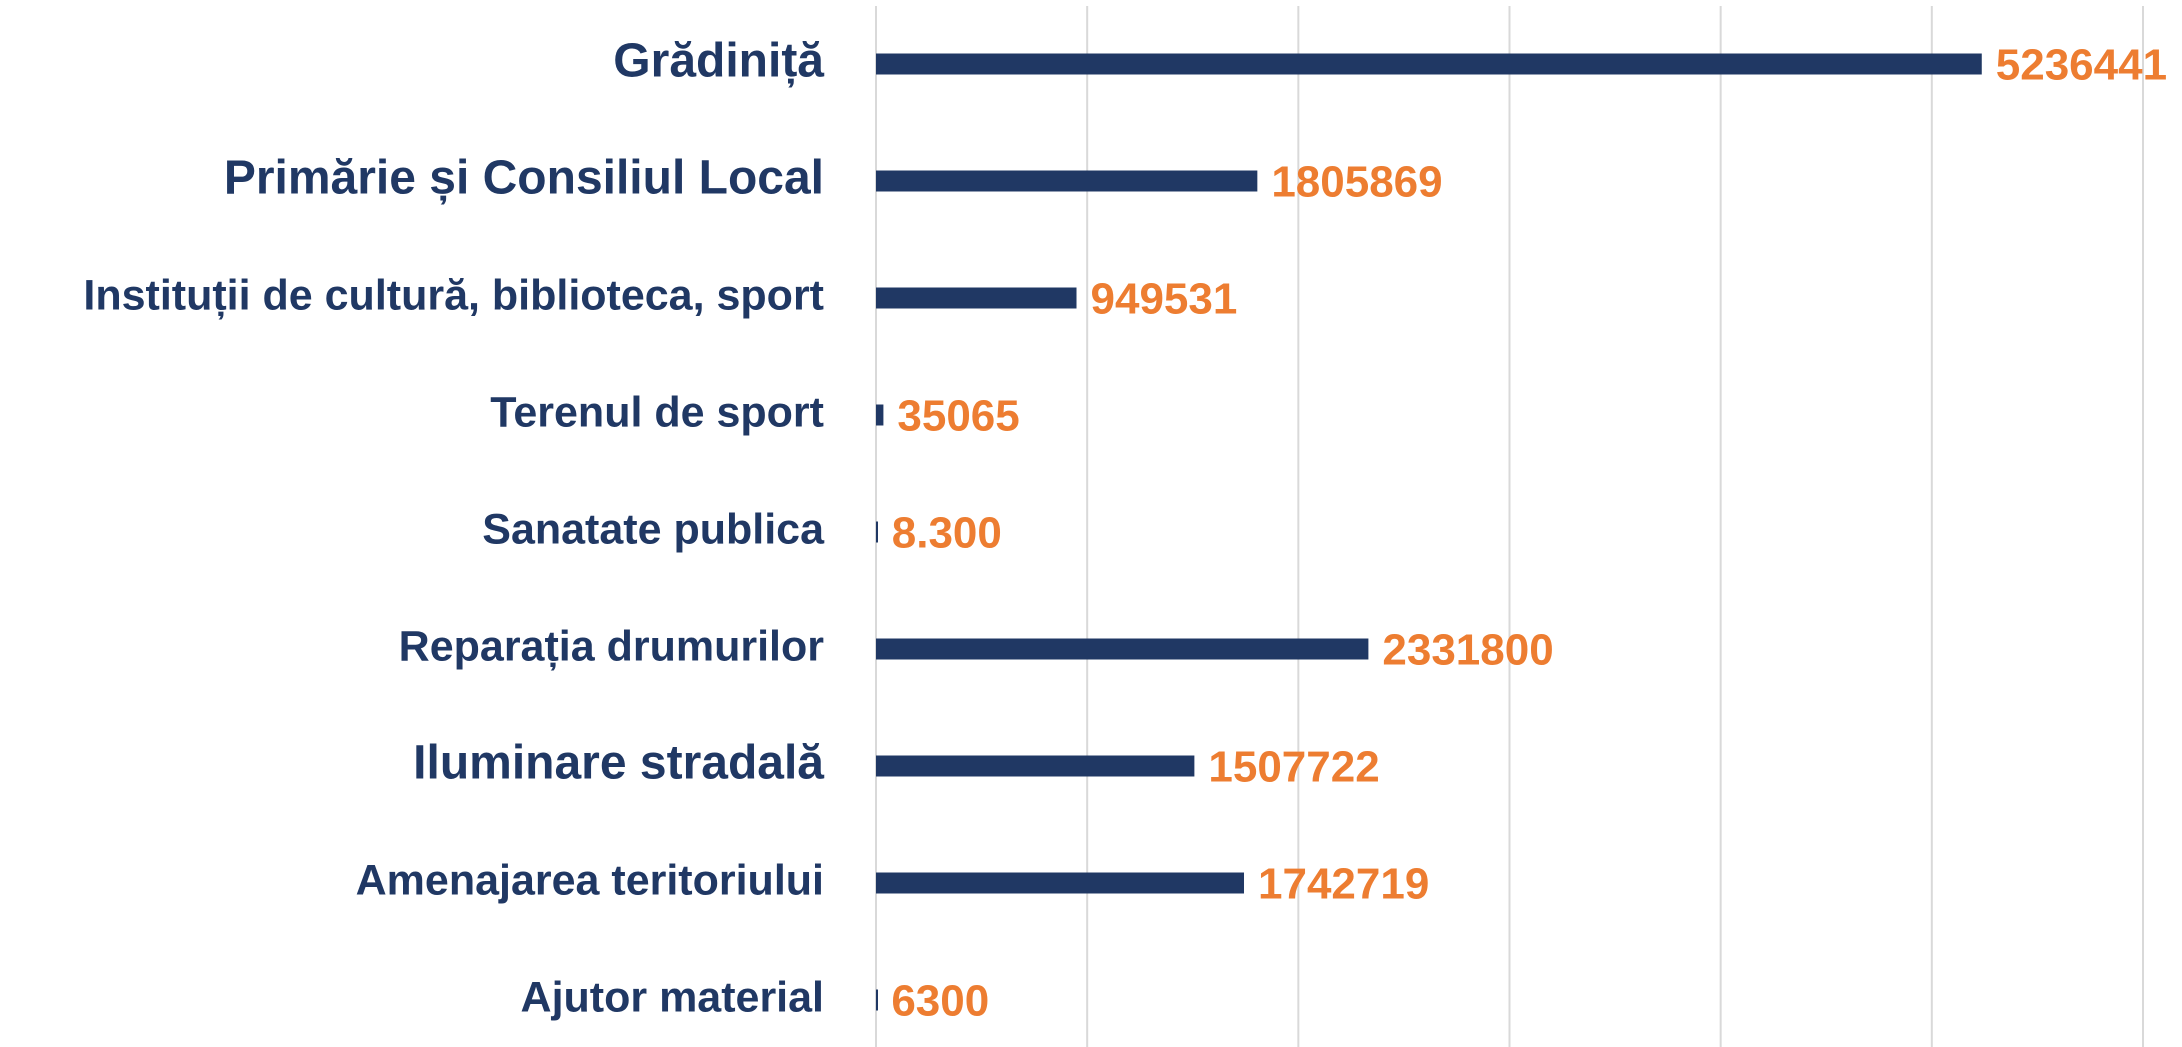 The image size is (2182, 1047). I want to click on data-label: 1742719, so click(1343, 884).